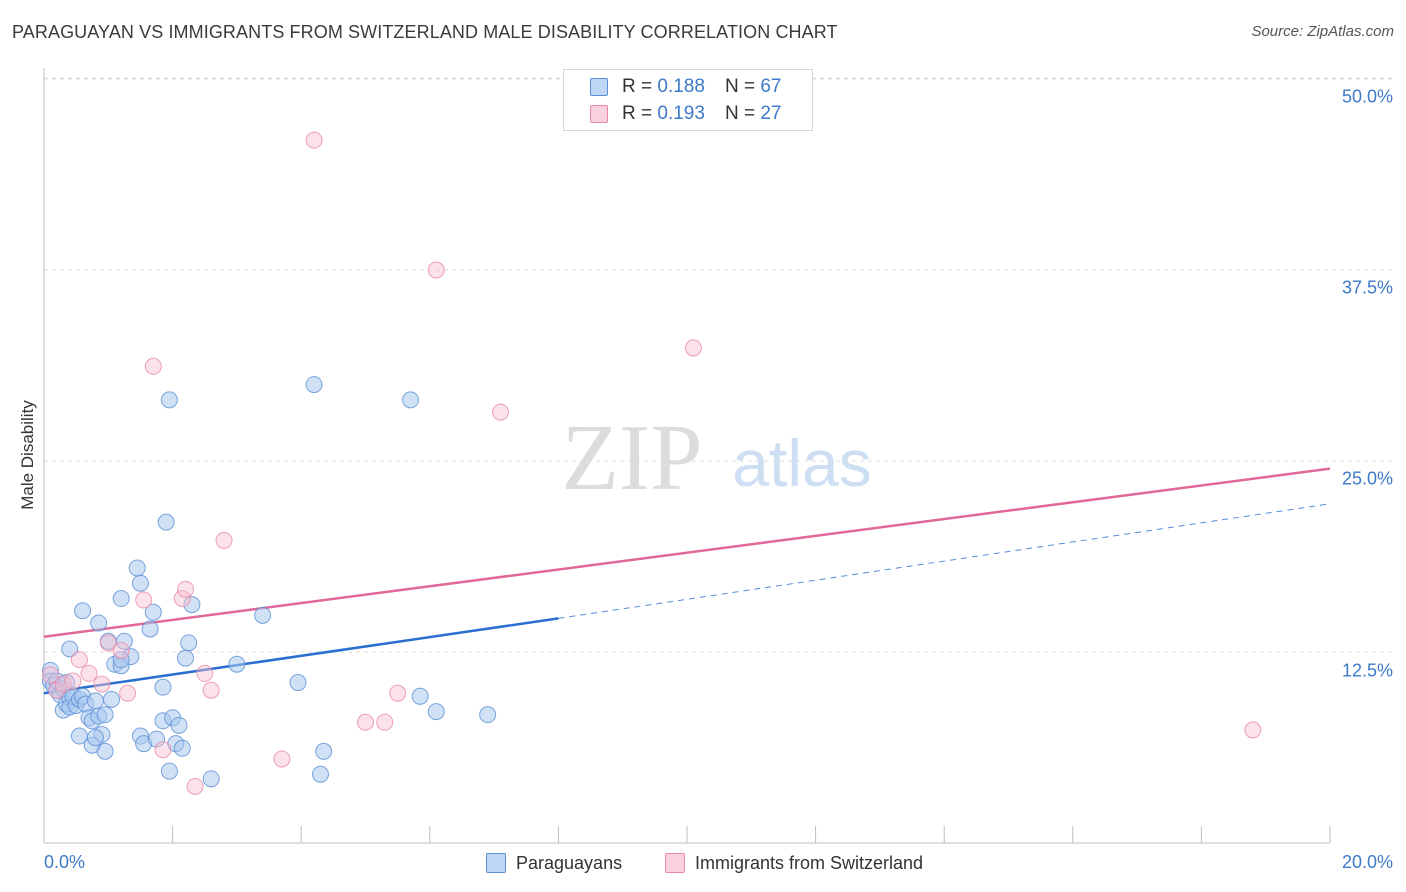 This screenshot has width=1406, height=892. Describe the element at coordinates (809, 862) in the screenshot. I see `bottom-legend-label: Immigrants from Switzerland` at that location.